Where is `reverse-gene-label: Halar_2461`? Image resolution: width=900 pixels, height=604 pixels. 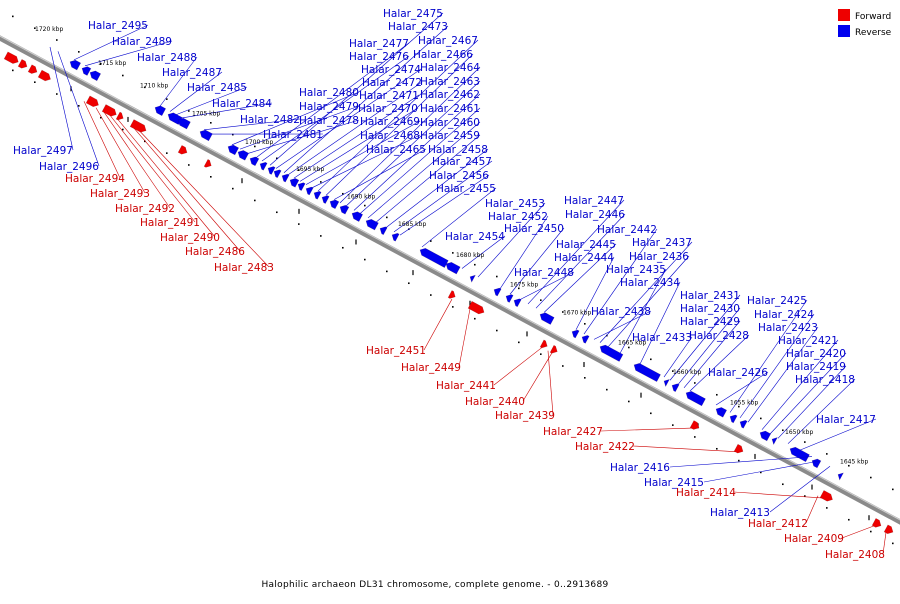 reverse-gene-label: Halar_2461 is located at coordinates (450, 109).